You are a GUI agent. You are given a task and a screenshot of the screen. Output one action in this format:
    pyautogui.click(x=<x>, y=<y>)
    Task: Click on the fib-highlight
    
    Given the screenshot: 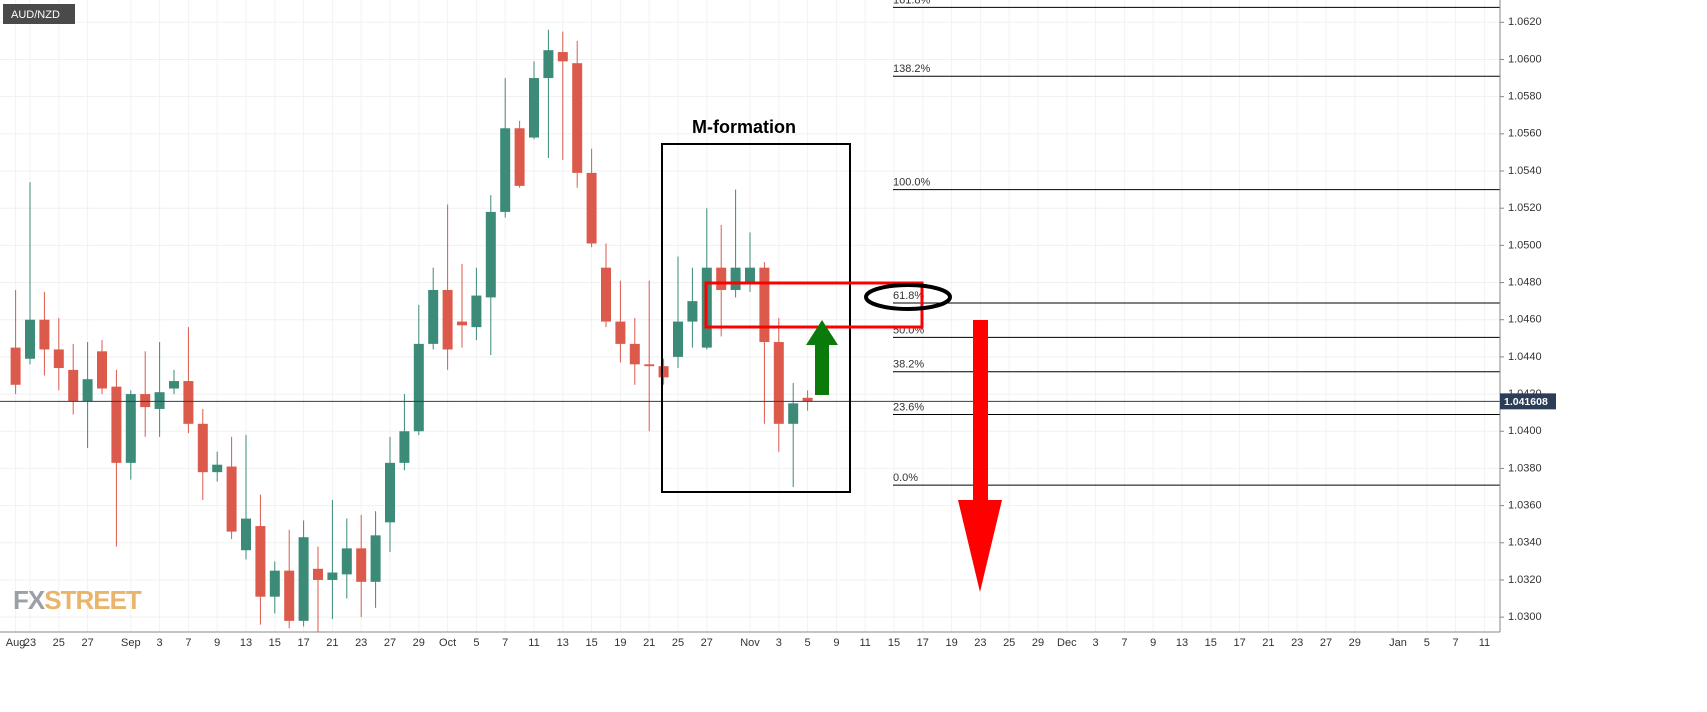 What is the action you would take?
    pyautogui.click(x=908, y=297)
    